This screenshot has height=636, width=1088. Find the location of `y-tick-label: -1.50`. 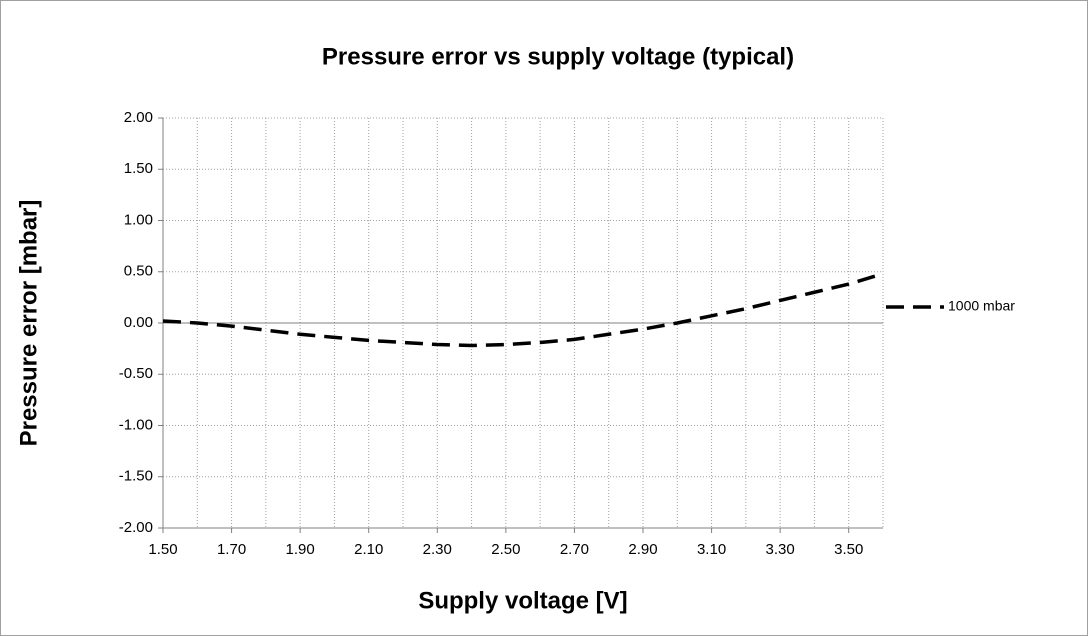

y-tick-label: -1.50 is located at coordinates (136, 476).